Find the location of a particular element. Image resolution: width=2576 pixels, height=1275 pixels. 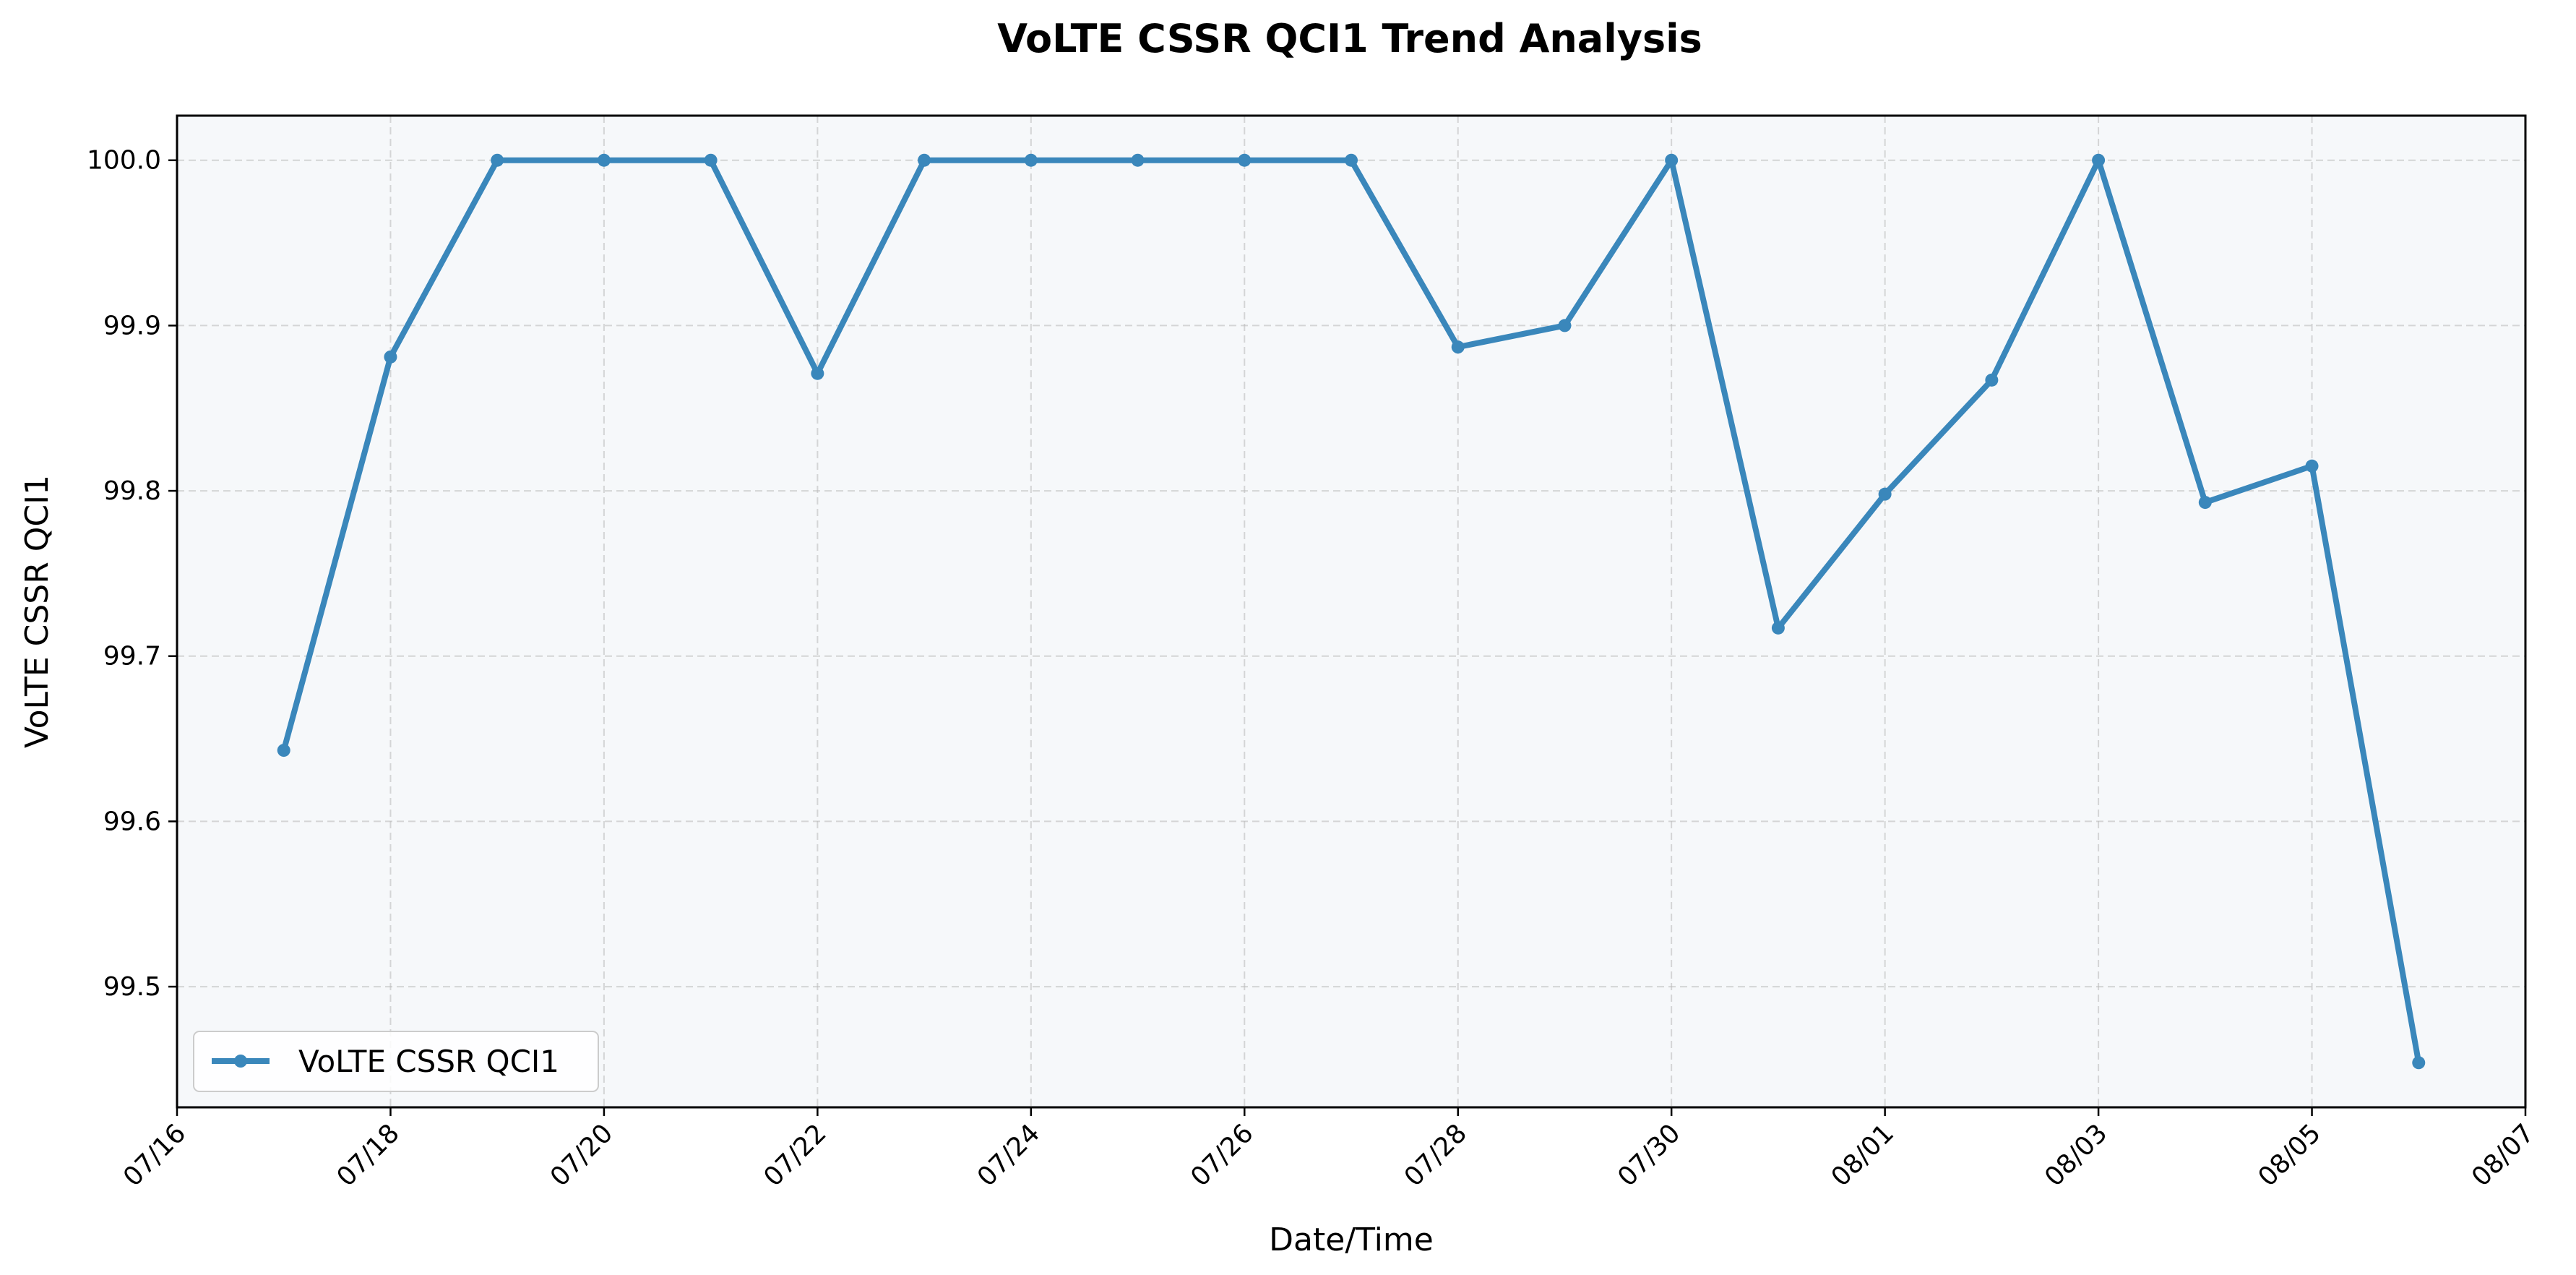

x-tick-label: 07/18 is located at coordinates (368, 1155).